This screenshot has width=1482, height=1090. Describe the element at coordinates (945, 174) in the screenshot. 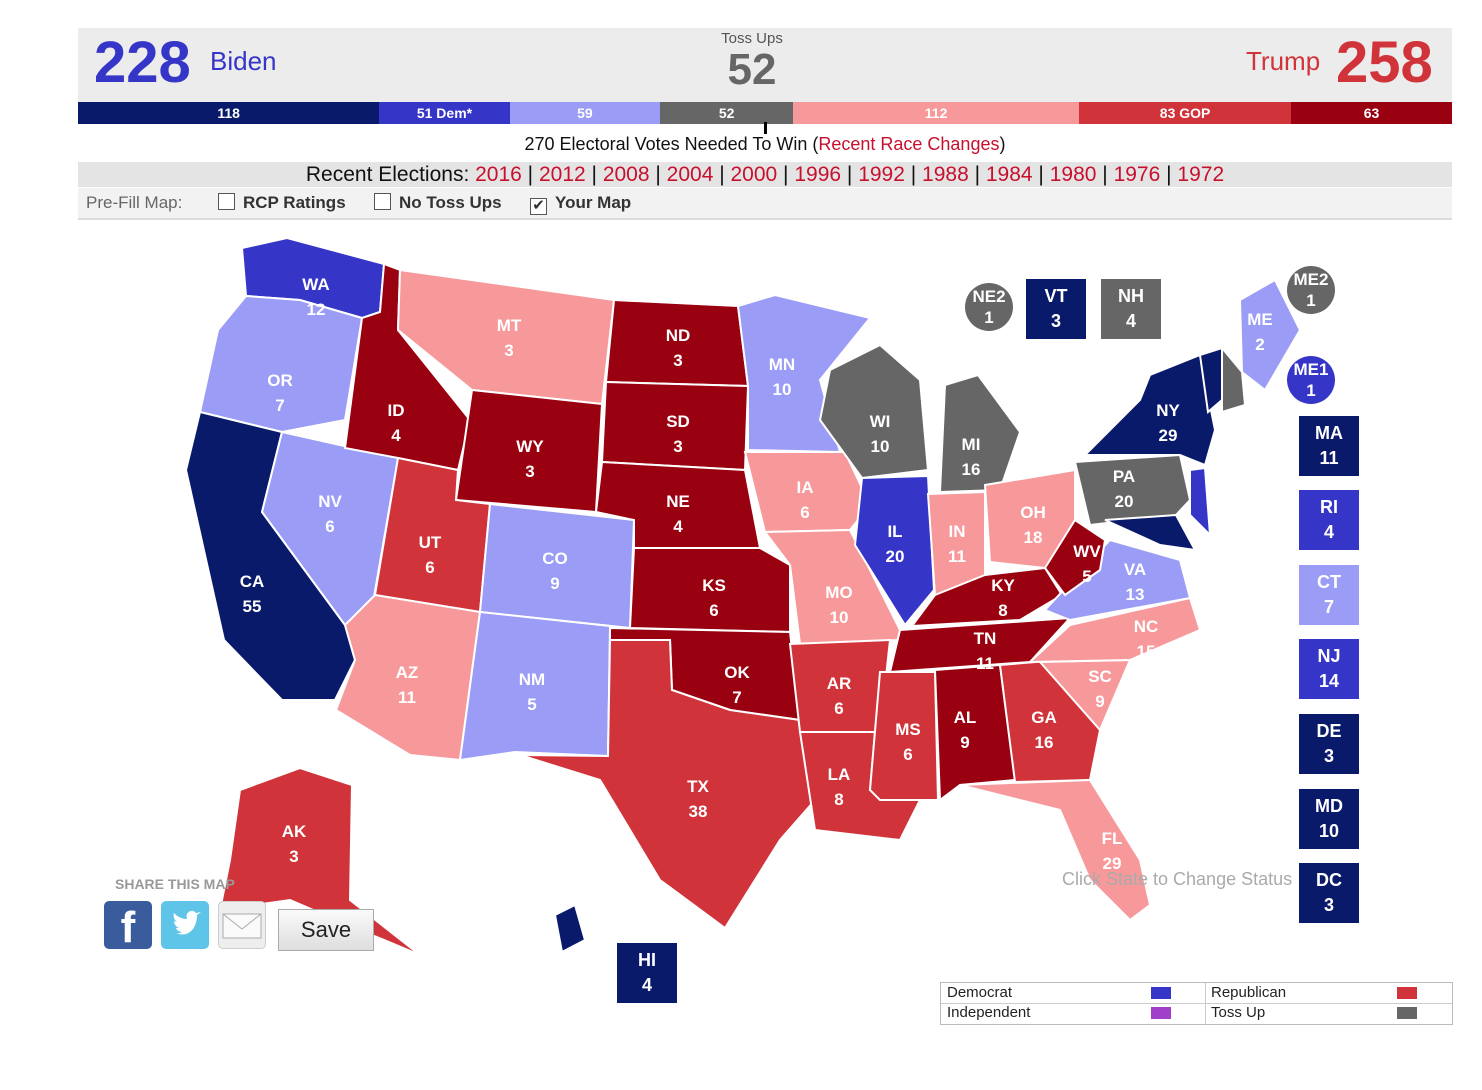

I see `election-year-link: 1988` at that location.